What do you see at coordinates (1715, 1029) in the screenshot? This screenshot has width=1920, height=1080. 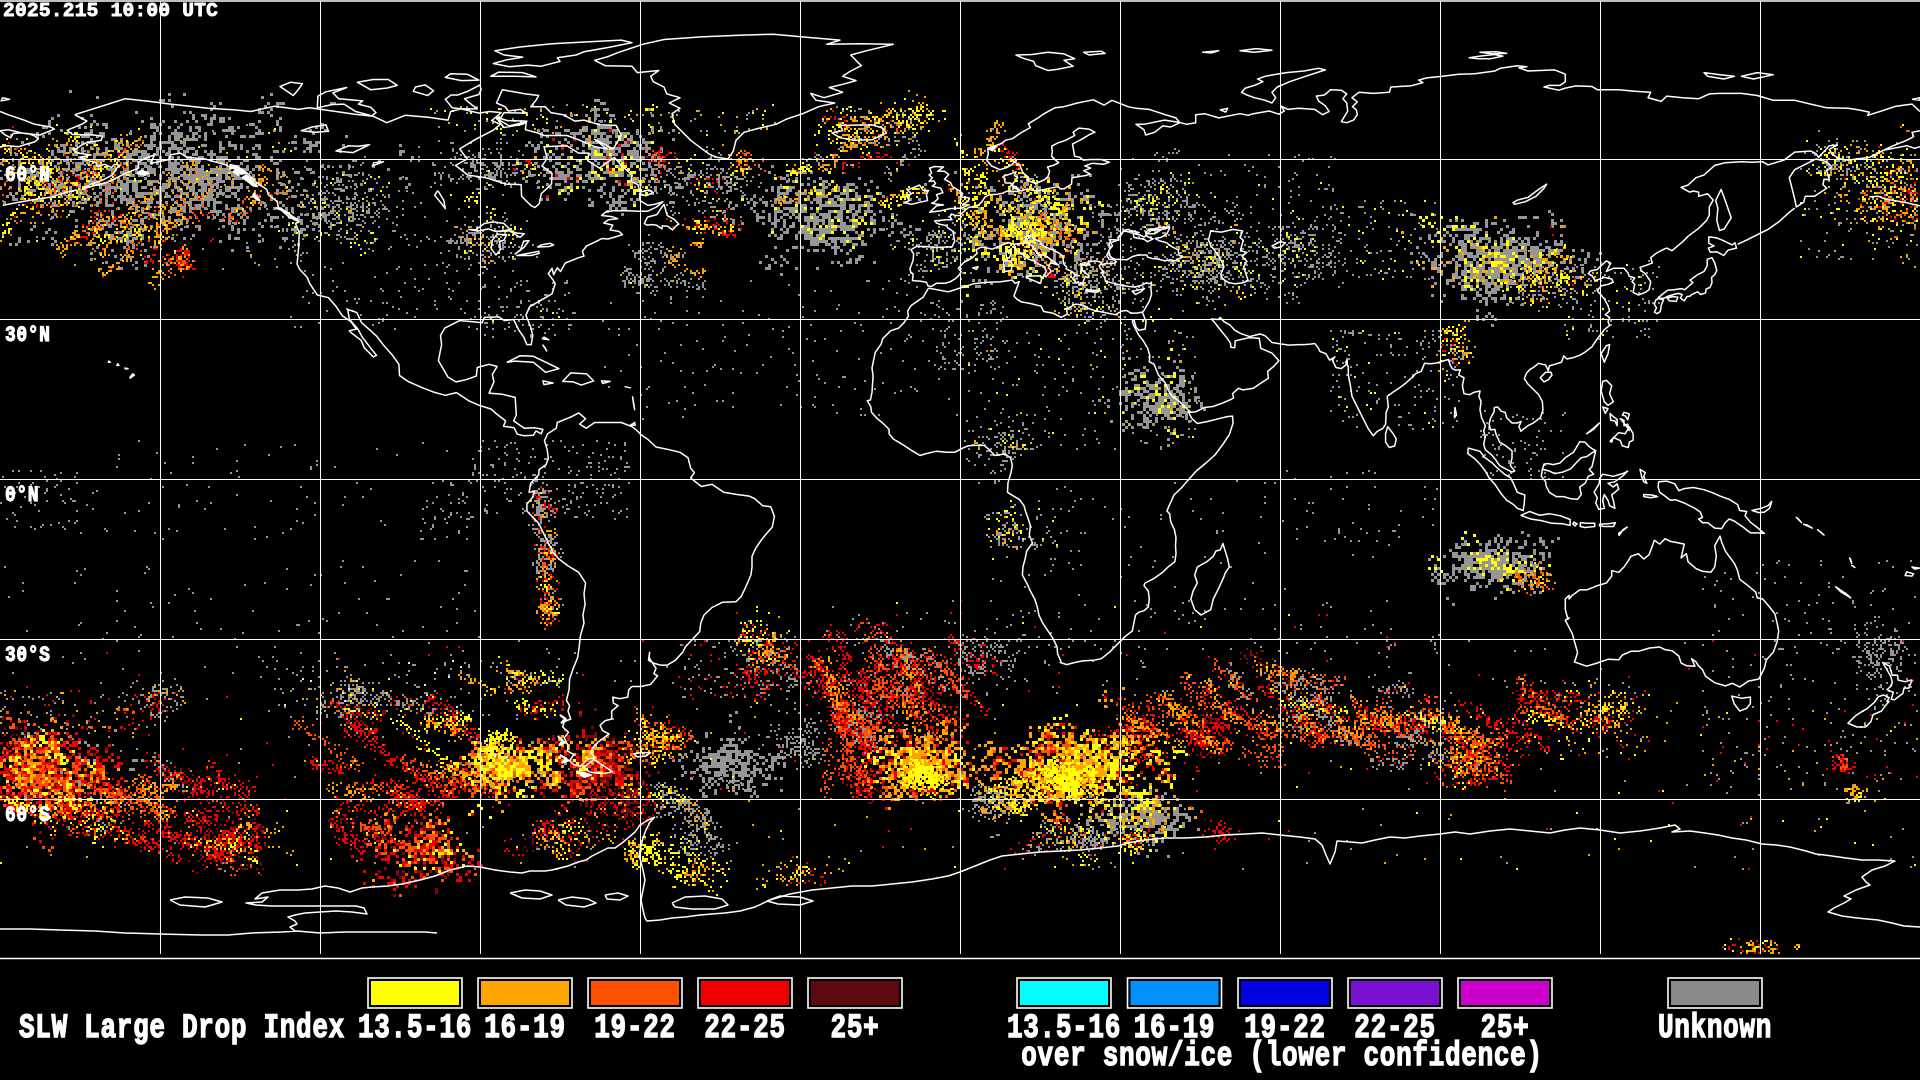 I see `svg-text: Unknown` at bounding box center [1715, 1029].